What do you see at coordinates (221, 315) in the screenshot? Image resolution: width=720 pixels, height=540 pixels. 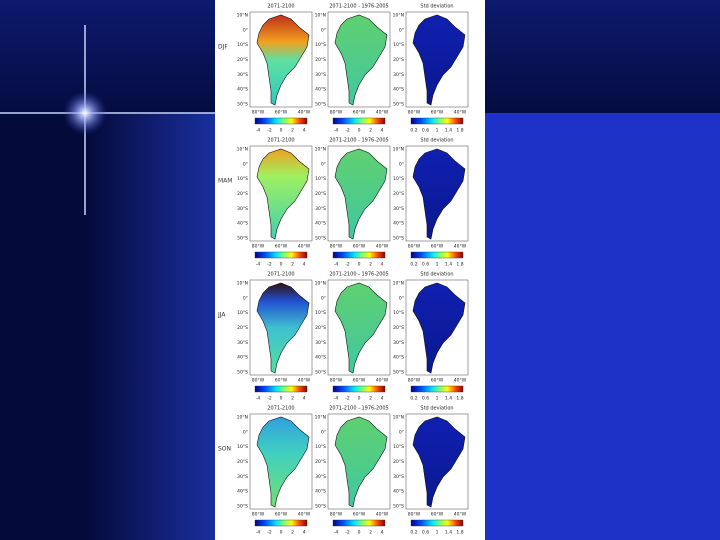 I see `row-label: JJA` at bounding box center [221, 315].